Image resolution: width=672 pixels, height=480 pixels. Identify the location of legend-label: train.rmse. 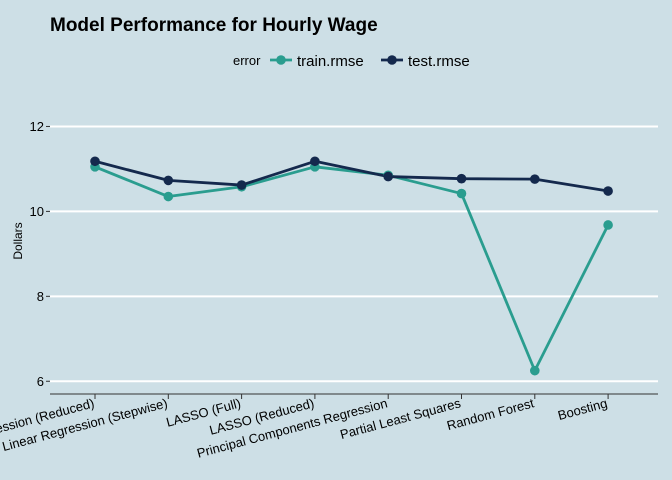
(330, 61).